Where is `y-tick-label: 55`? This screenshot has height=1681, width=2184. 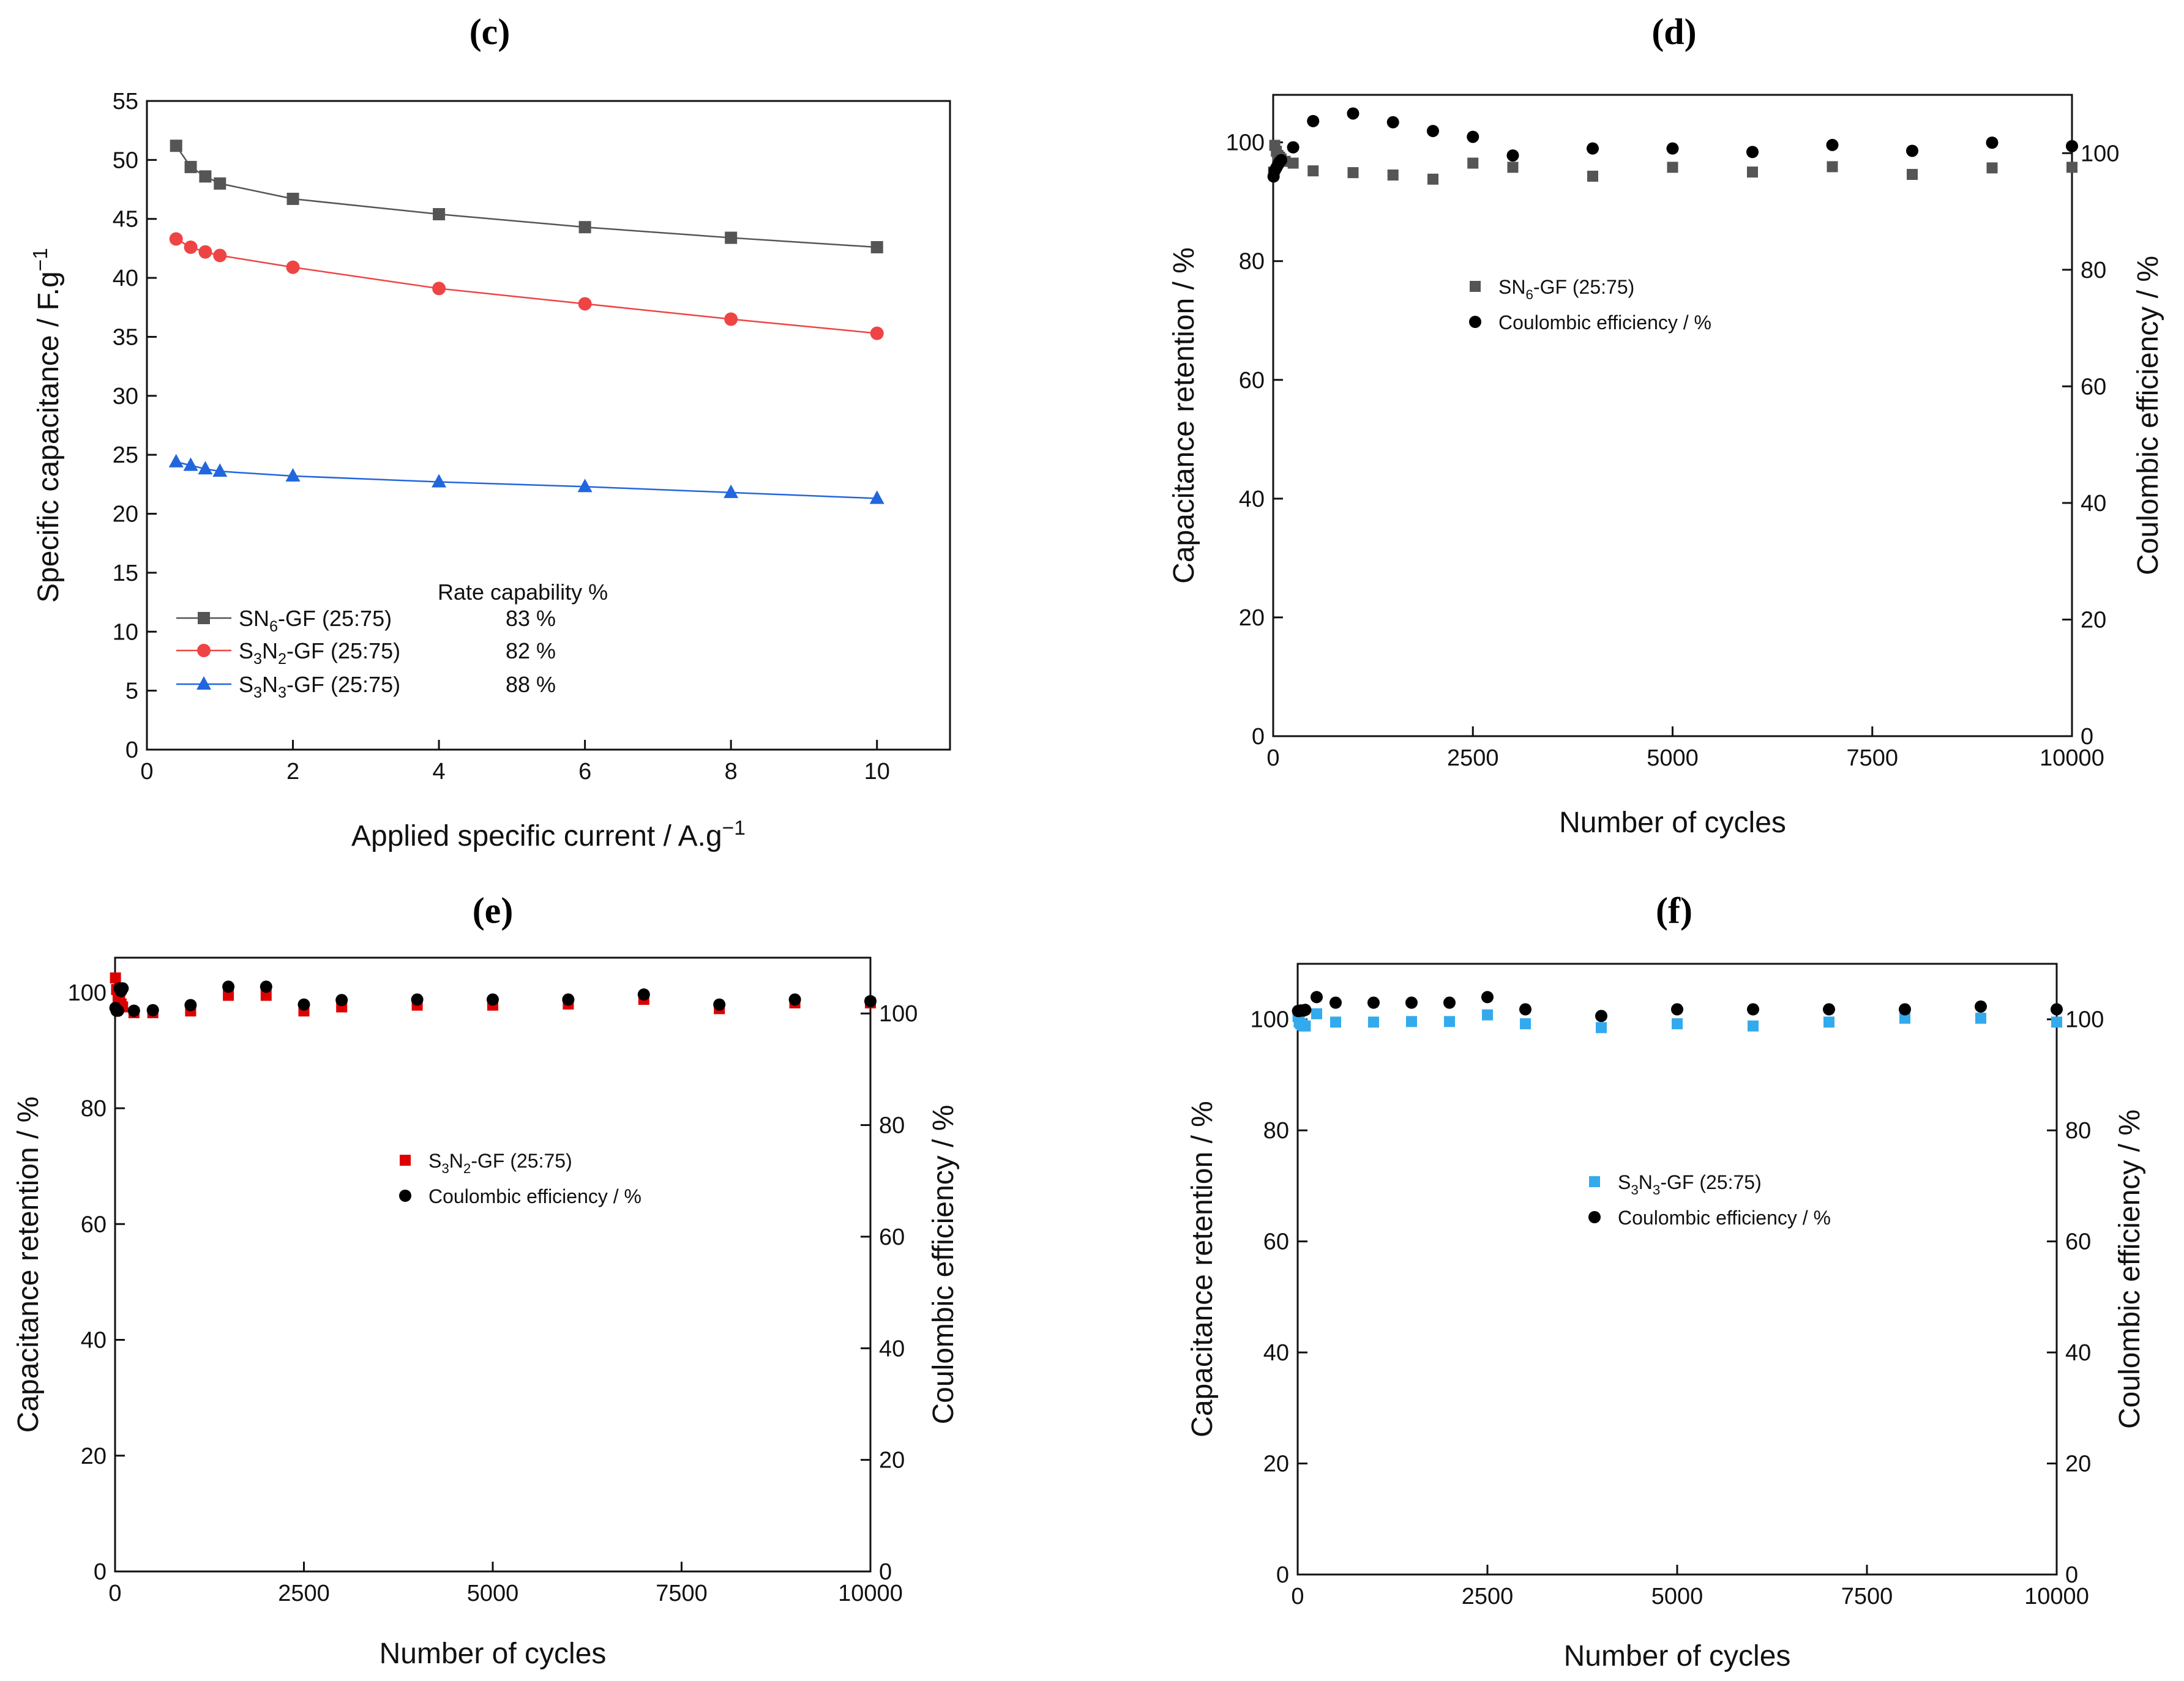 y-tick-label: 55 is located at coordinates (125, 101).